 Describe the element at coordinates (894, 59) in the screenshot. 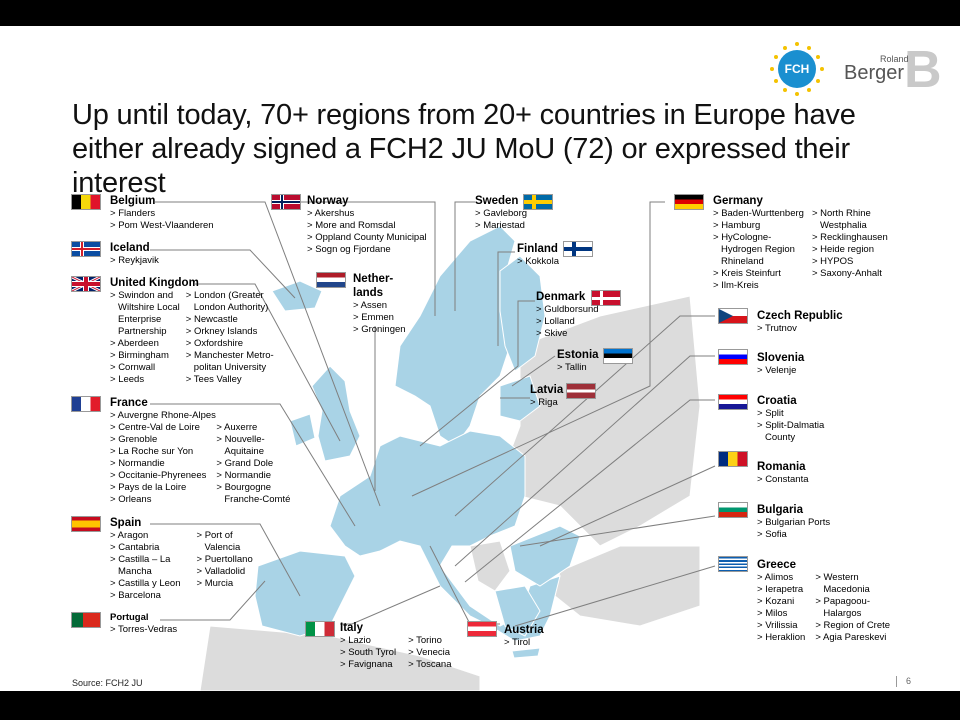

I see `rb-logo-small: Roland` at that location.